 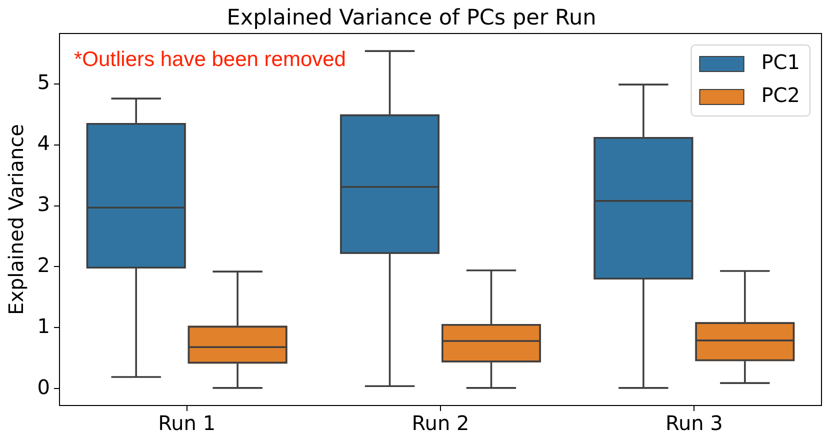 What do you see at coordinates (411, 17) in the screenshot?
I see `chart-title: Explained Variance of PCs per Run` at bounding box center [411, 17].